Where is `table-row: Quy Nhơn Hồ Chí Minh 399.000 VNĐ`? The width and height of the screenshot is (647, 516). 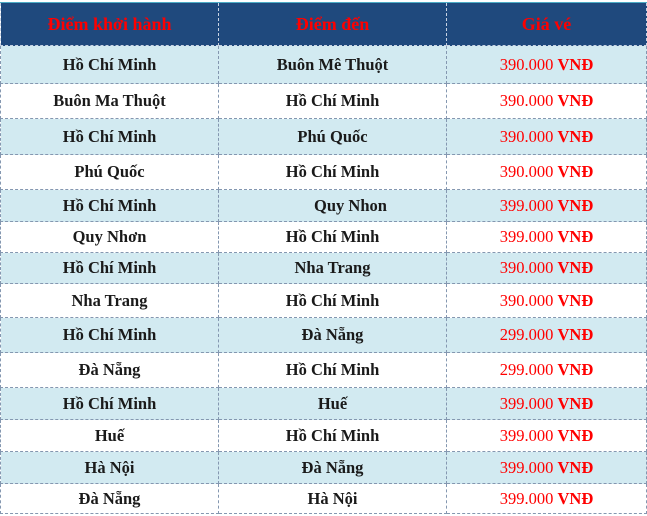
table-row: Quy Nhơn Hồ Chí Minh 399.000 VNĐ is located at coordinates (323, 237).